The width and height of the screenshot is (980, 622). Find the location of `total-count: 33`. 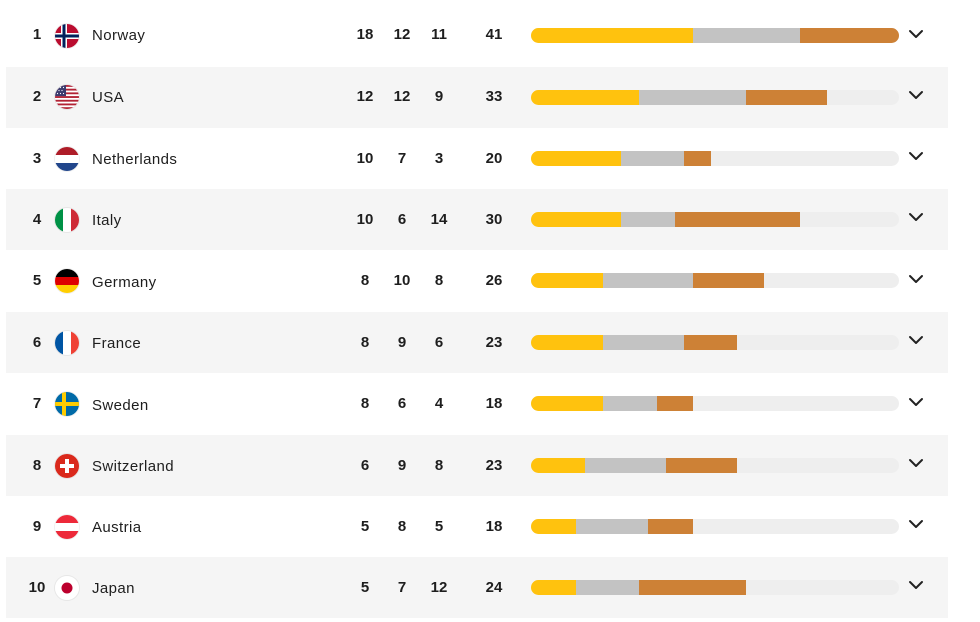

total-count: 33 is located at coordinates (494, 96).